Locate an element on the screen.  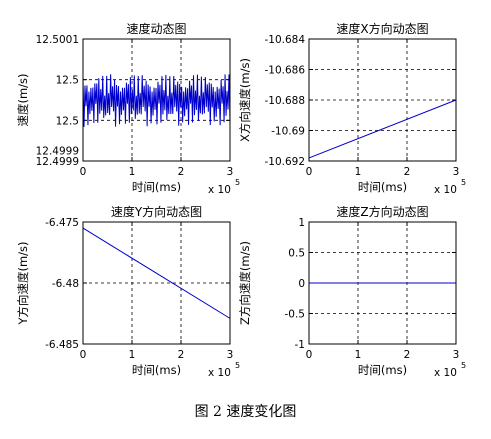
y-tick-label: -10.69 is located at coordinates (288, 132).